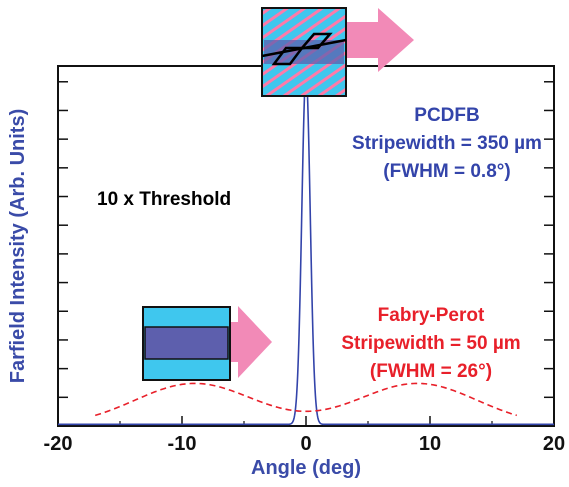 Image resolution: width=569 pixels, height=487 pixels. I want to click on x-tick-label: -20, so click(58, 444).